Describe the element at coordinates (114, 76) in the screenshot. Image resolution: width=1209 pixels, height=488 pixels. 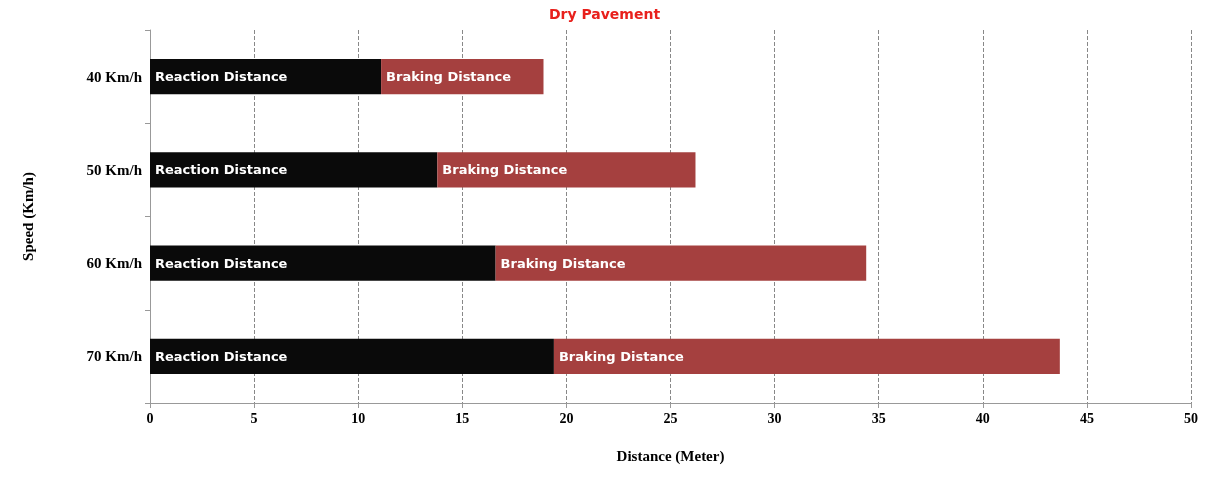
I see `y-tick-label: 40 Km/h` at that location.